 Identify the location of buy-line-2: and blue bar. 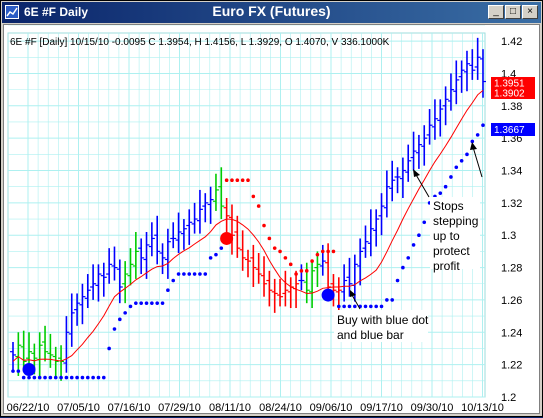
(370, 335).